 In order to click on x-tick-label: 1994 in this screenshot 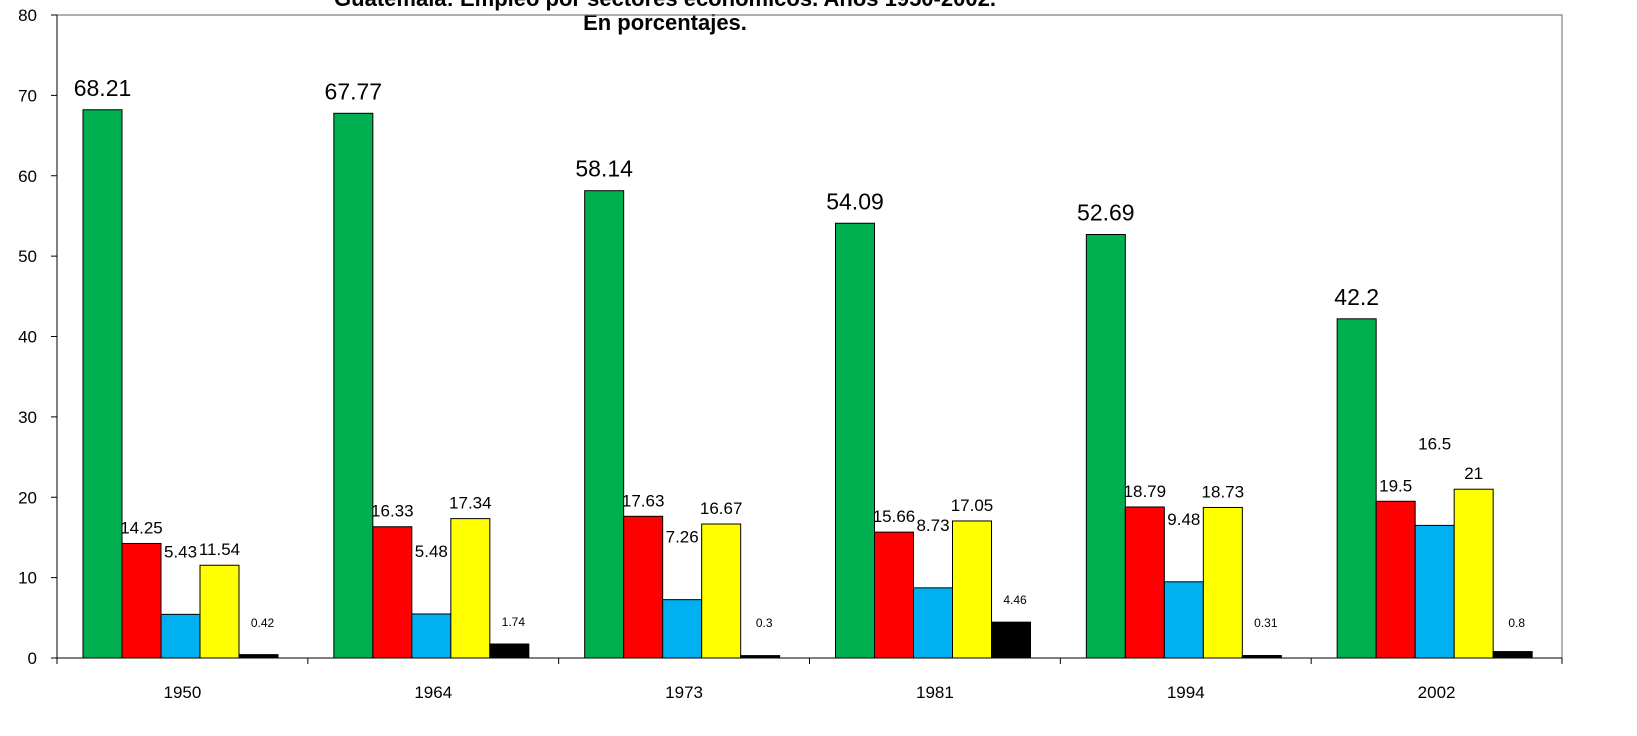, I will do `click(1186, 692)`.